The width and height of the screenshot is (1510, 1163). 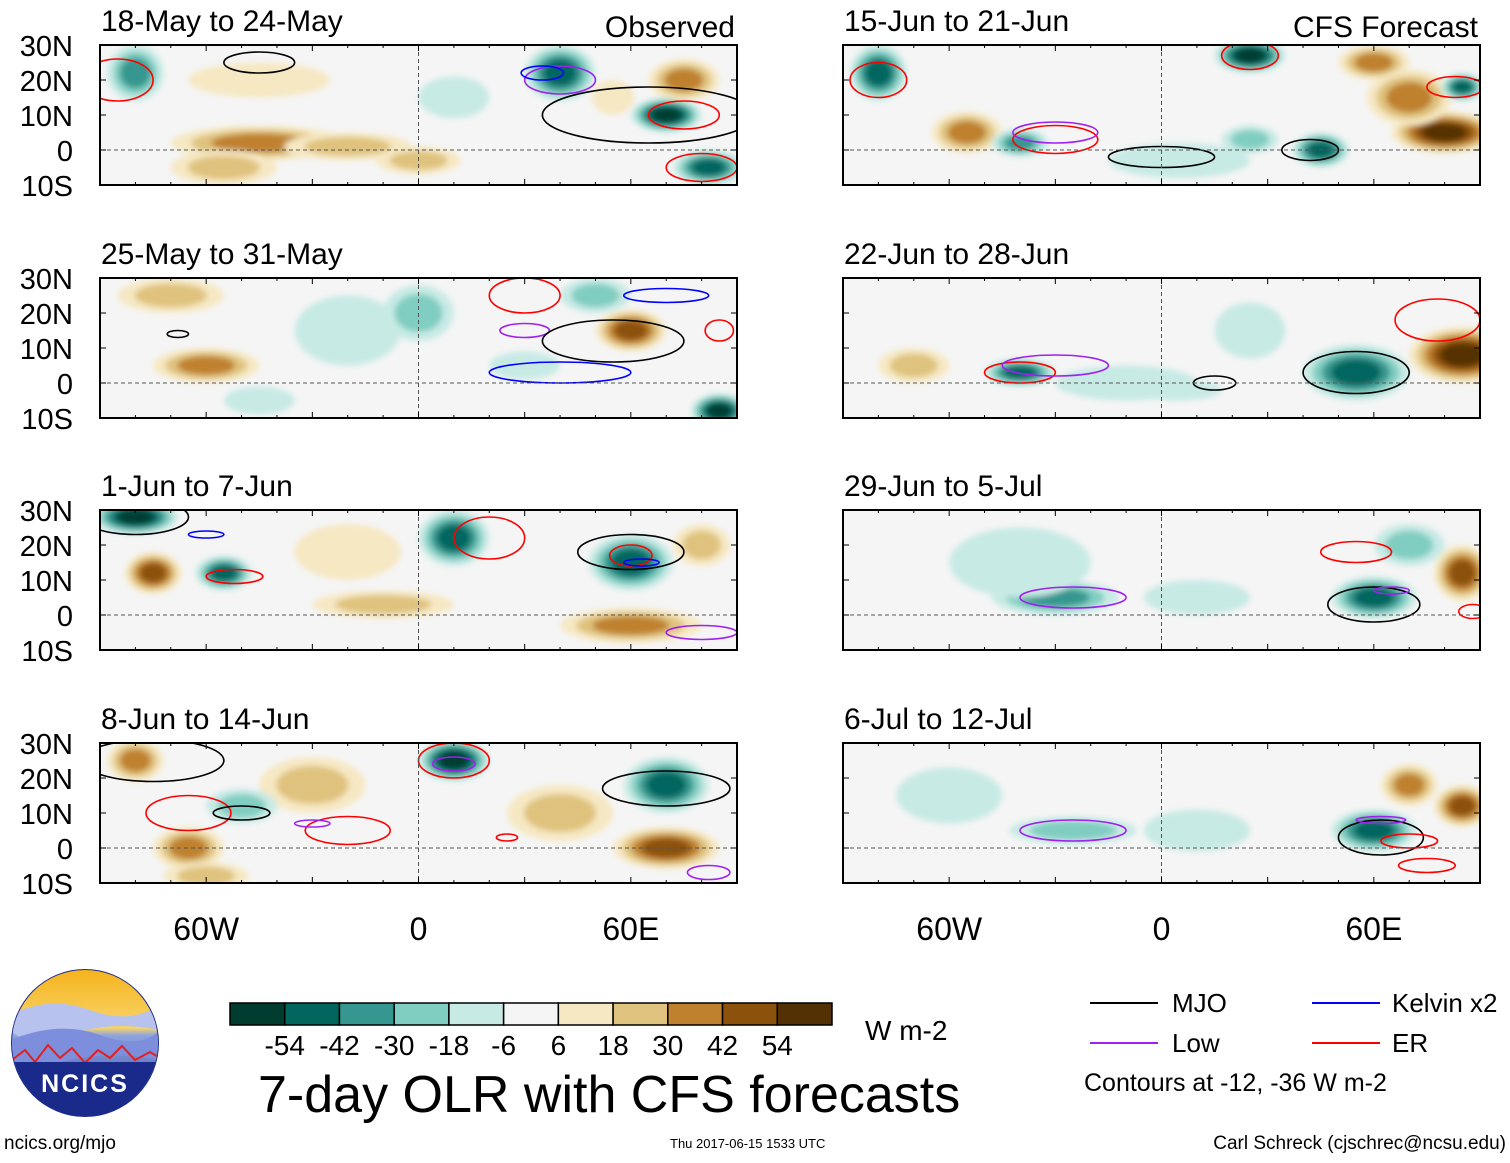 I want to click on colorbar-label: -54, so click(x=284, y=1045).